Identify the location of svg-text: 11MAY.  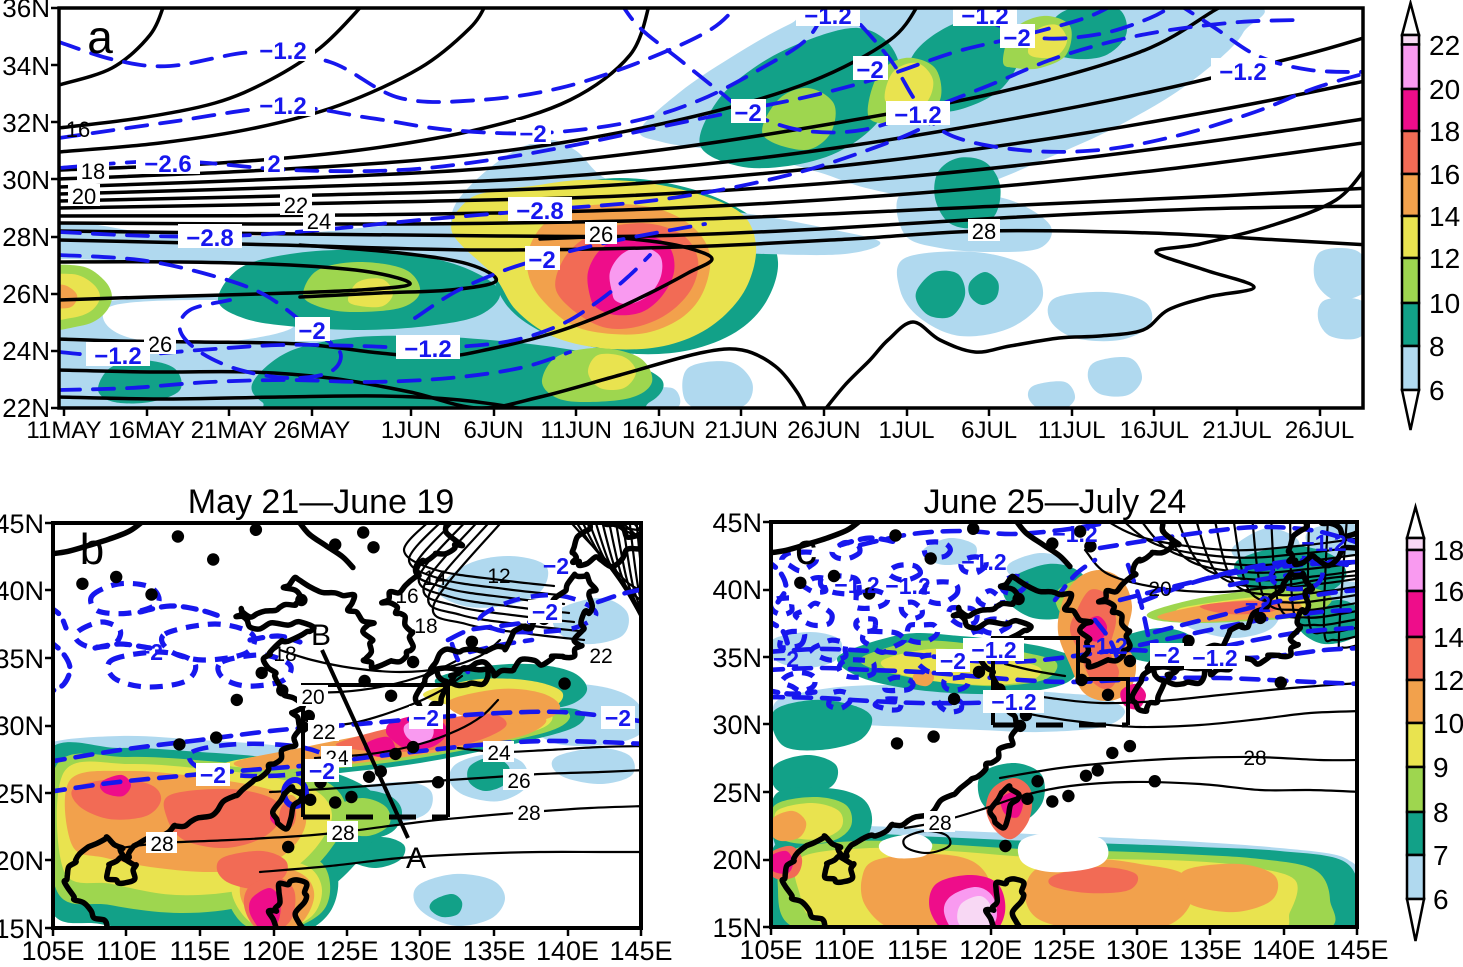
(63, 430).